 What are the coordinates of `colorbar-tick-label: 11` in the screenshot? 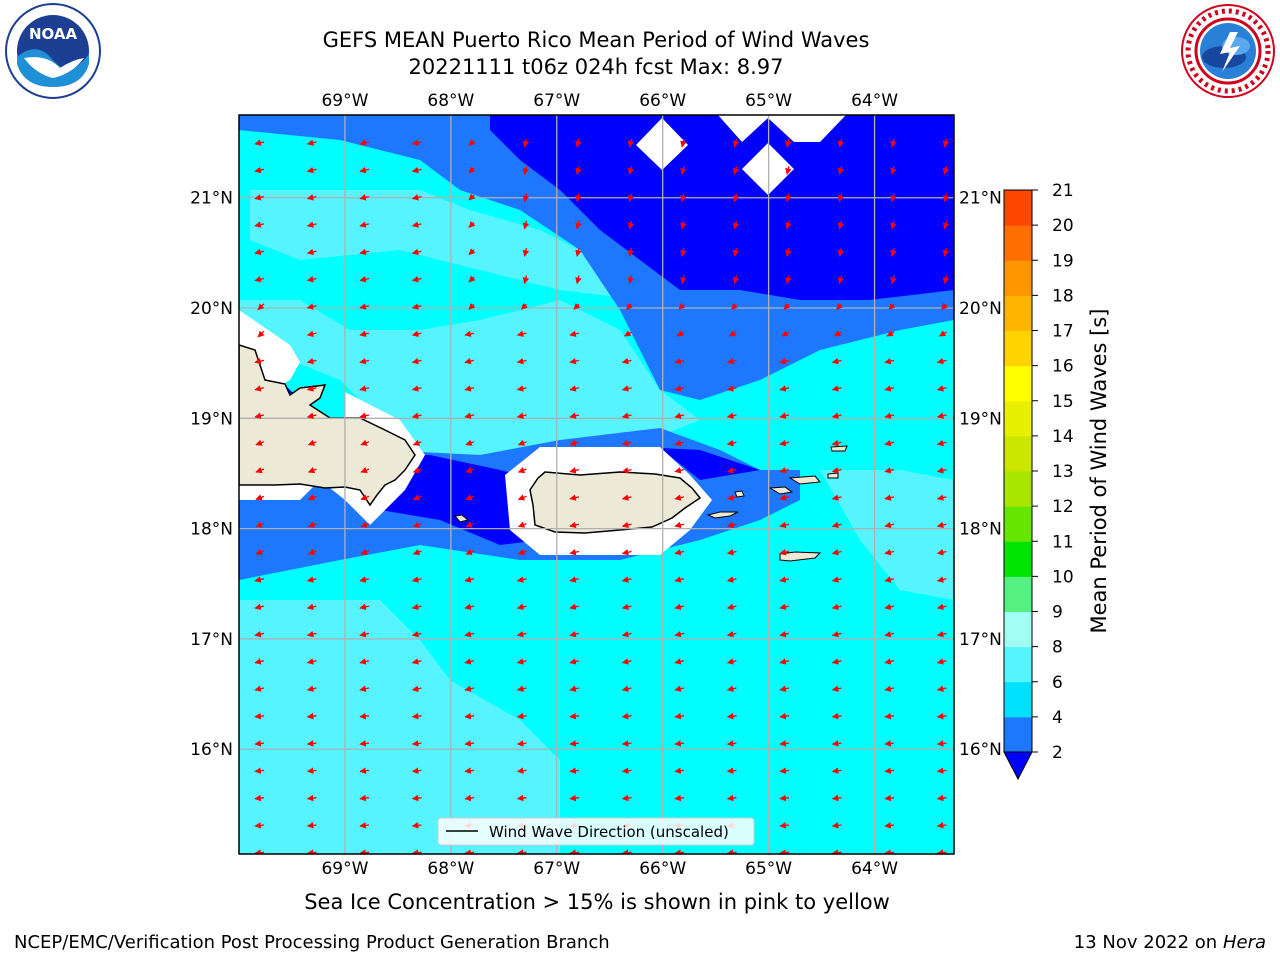 It's located at (1063, 542).